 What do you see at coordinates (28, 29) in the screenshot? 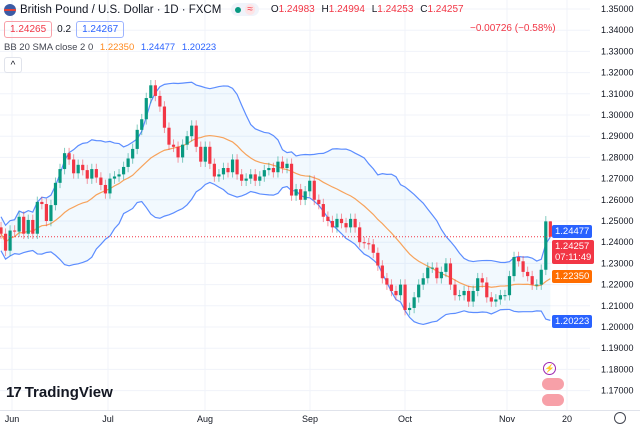
I see `sell-button: 1.24265` at bounding box center [28, 29].